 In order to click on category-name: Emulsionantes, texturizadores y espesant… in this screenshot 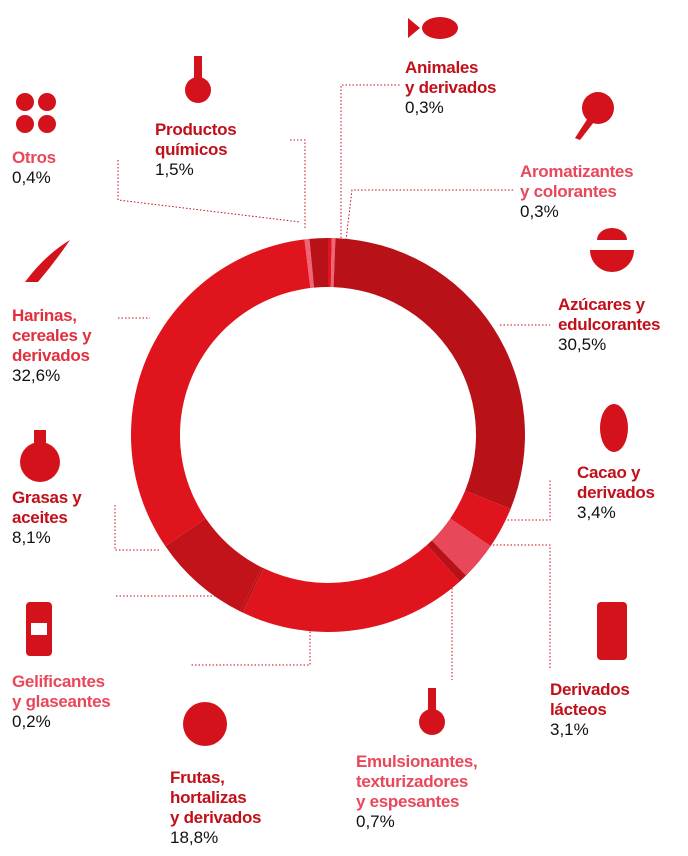, I will do `click(417, 781)`.